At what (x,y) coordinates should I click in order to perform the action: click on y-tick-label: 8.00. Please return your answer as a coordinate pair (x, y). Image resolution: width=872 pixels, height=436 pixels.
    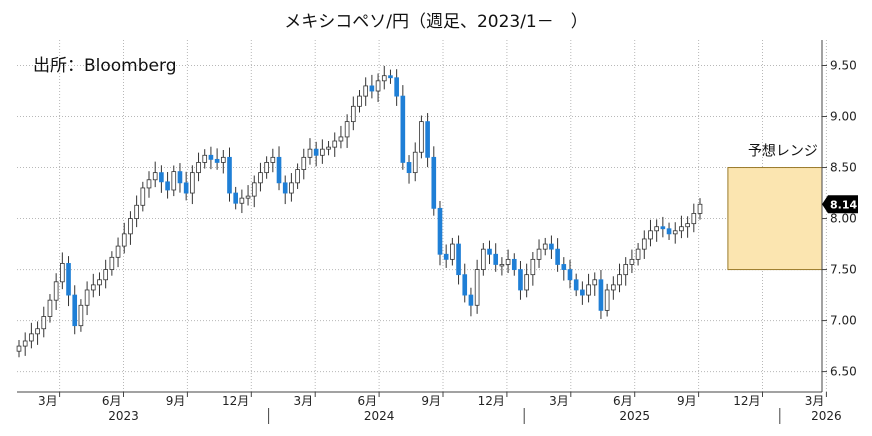
    Looking at the image, I should click on (843, 219).